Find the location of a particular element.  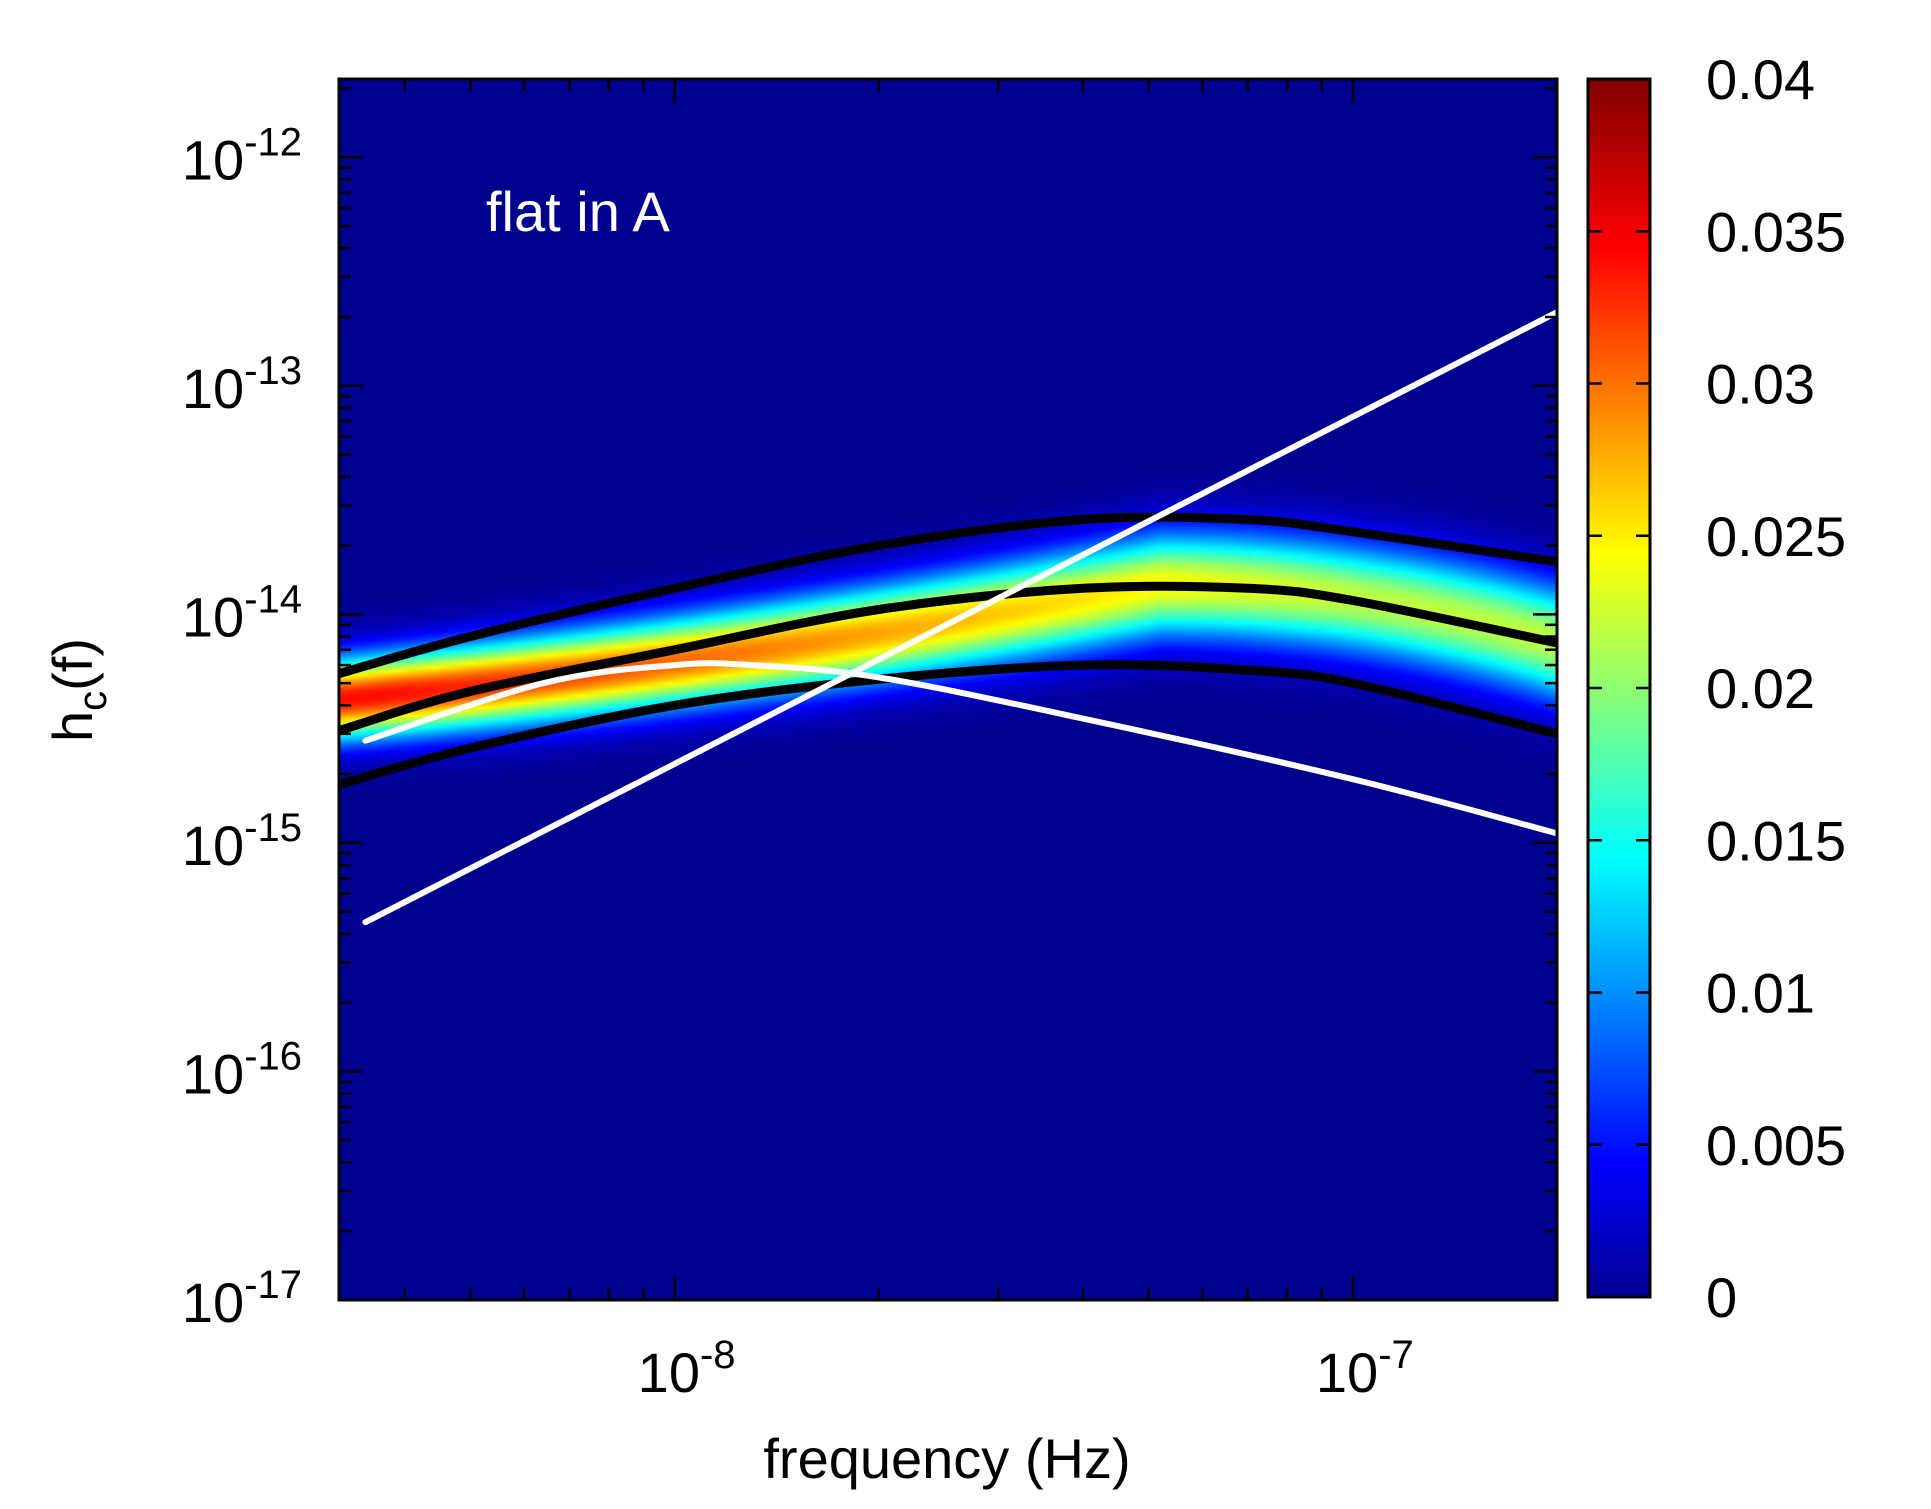

y-tick-label-exp: -15 is located at coordinates (273, 828).